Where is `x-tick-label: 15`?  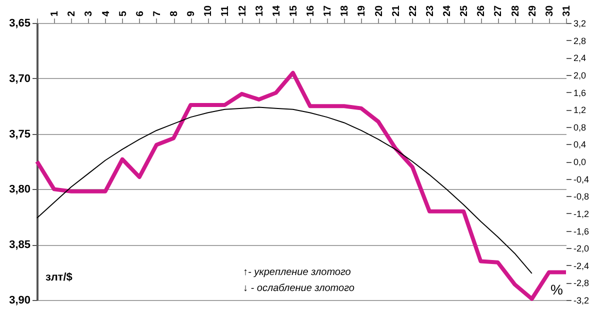
x-tick-label: 15 is located at coordinates (294, 10).